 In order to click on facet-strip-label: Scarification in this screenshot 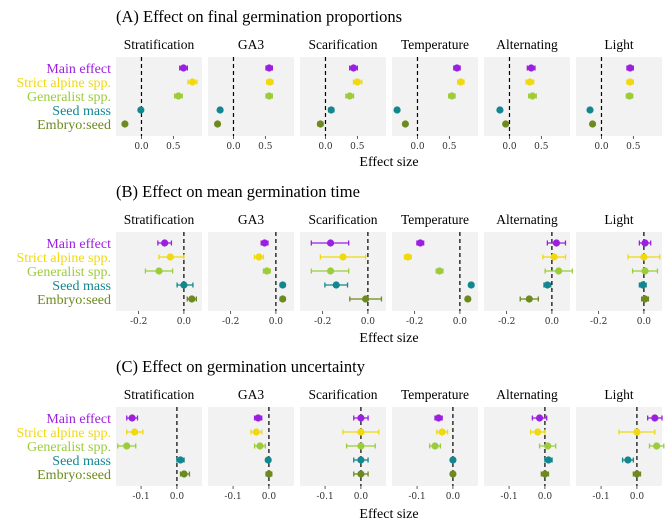, I will do `click(343, 219)`.